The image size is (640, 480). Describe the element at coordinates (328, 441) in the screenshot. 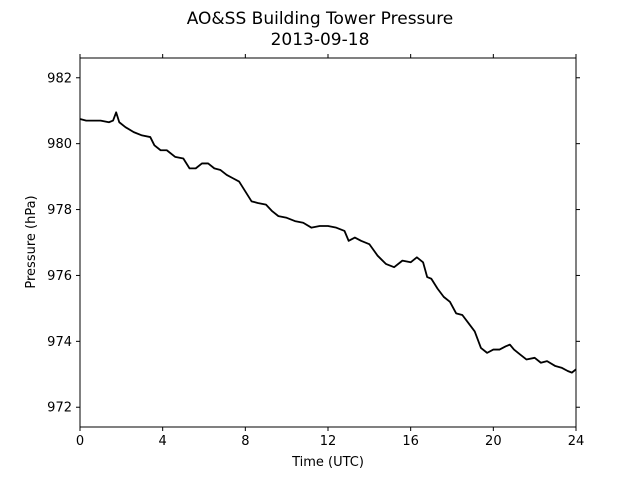

I see `x-tick-label: 12` at that location.